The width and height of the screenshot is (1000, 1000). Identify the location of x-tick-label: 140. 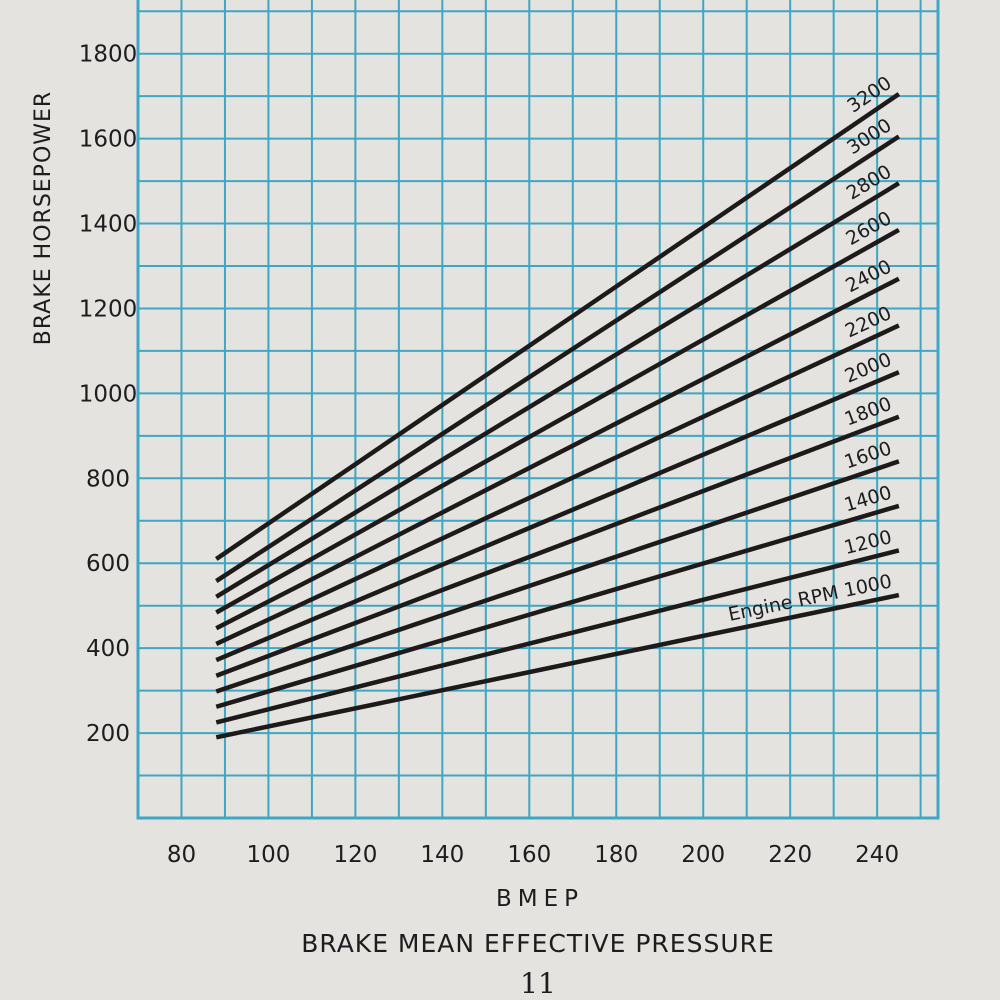
(442, 855).